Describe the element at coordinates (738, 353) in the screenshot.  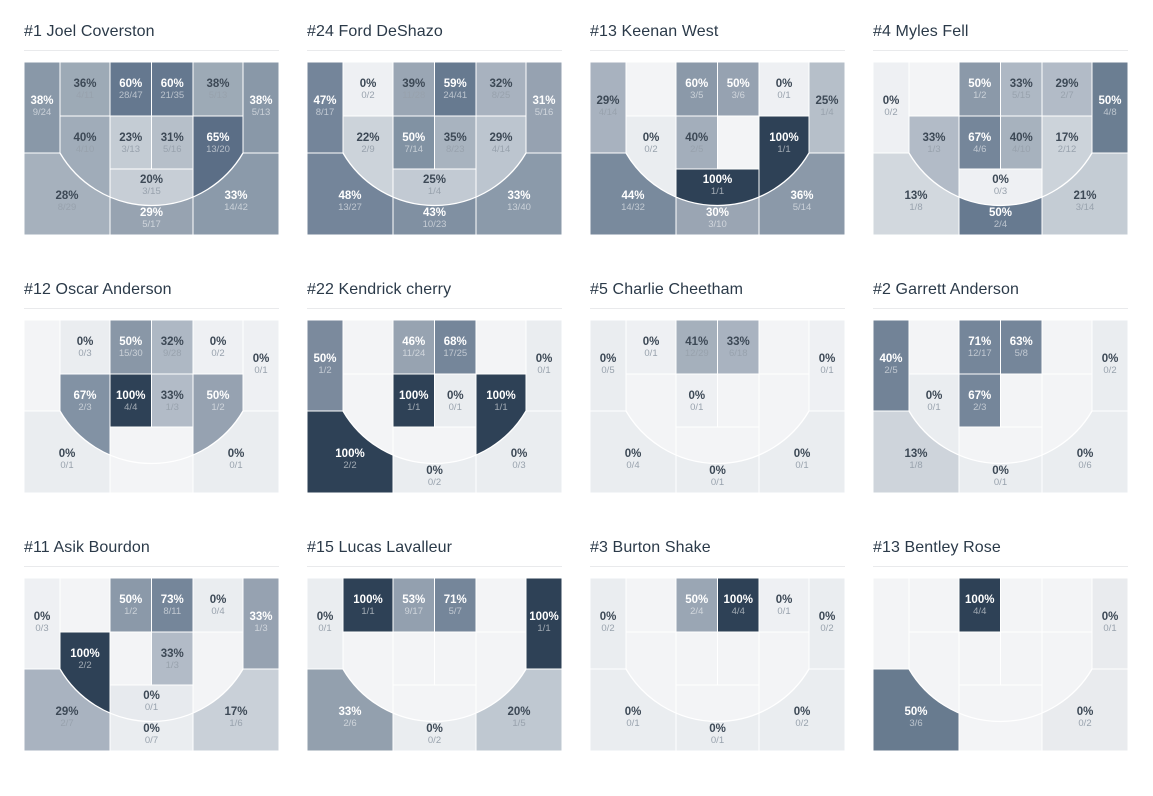
I see `zone-made-attempts-label: 6/18` at that location.